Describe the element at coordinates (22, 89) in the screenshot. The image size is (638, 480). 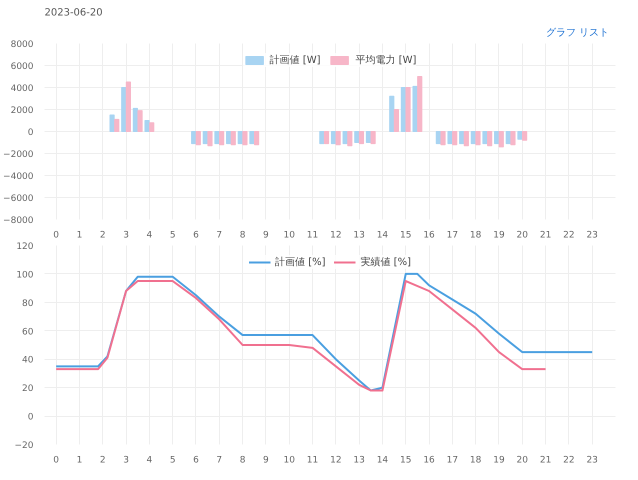
I see `y-tick-label: 4000` at that location.